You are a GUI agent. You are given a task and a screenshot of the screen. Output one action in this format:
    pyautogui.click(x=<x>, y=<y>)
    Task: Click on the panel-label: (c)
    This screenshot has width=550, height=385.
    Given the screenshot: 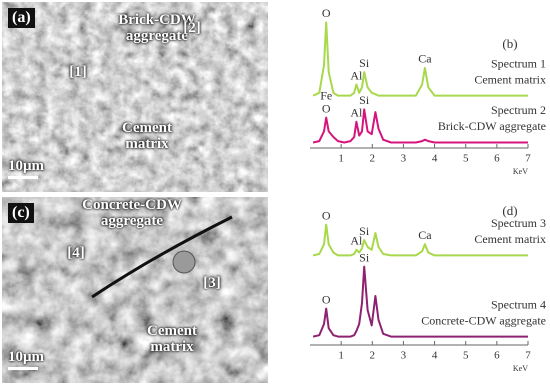 What is the action you would take?
    pyautogui.click(x=21, y=213)
    